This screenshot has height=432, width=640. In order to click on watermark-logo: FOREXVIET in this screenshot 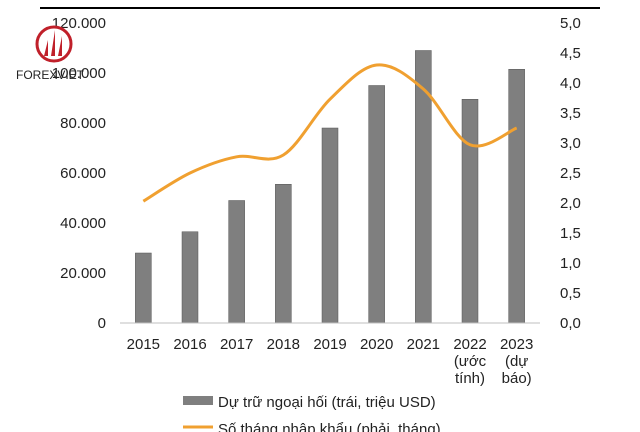, I will do `click(50, 53)`.